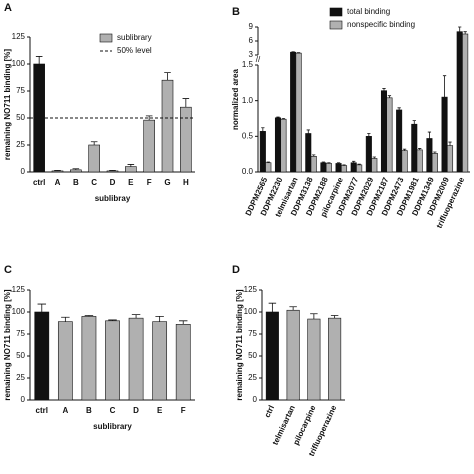 This screenshot has width=474, height=474. I want to click on x-tick-label: H, so click(186, 182).